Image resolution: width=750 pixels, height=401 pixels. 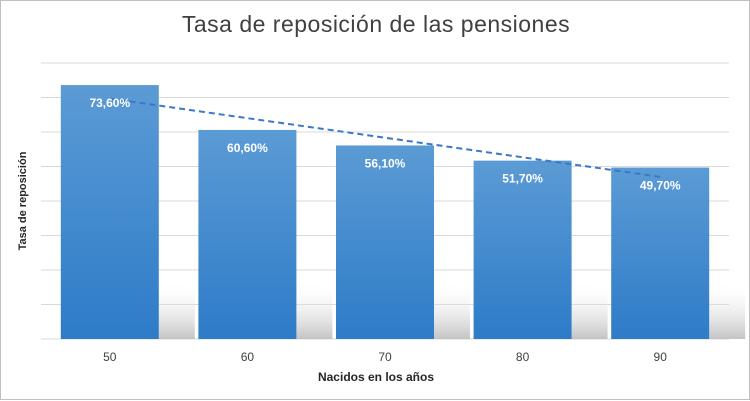 I want to click on x-axis-label: Nacidos en los años, so click(x=376, y=377).